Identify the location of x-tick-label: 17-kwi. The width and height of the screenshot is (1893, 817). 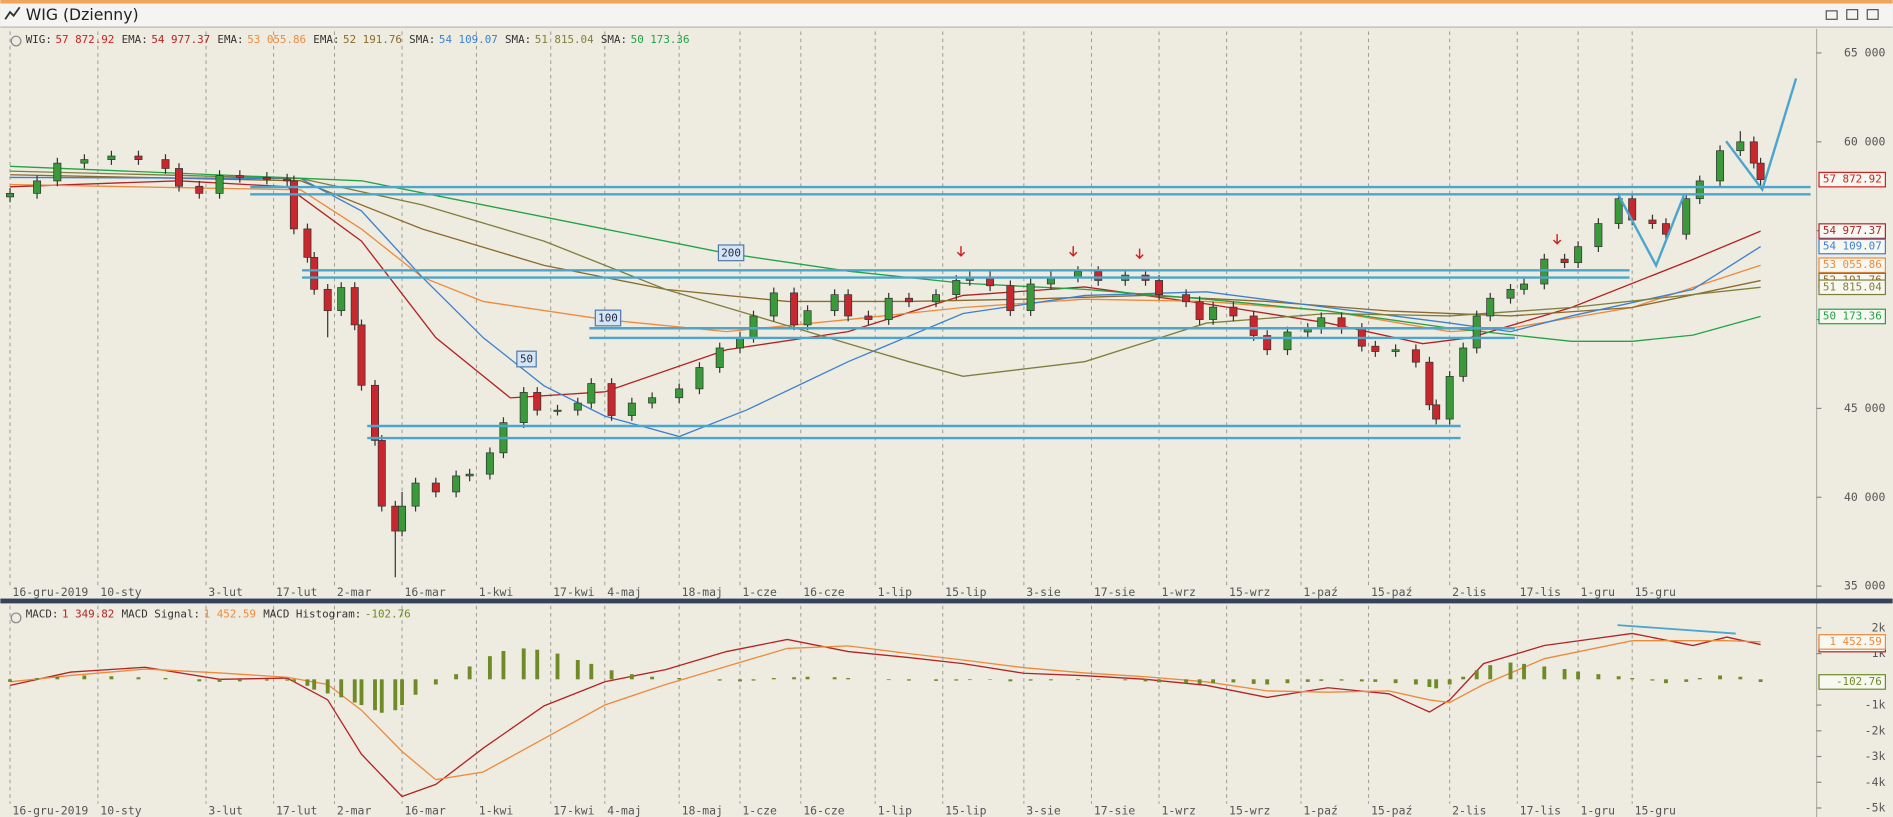
(573, 810).